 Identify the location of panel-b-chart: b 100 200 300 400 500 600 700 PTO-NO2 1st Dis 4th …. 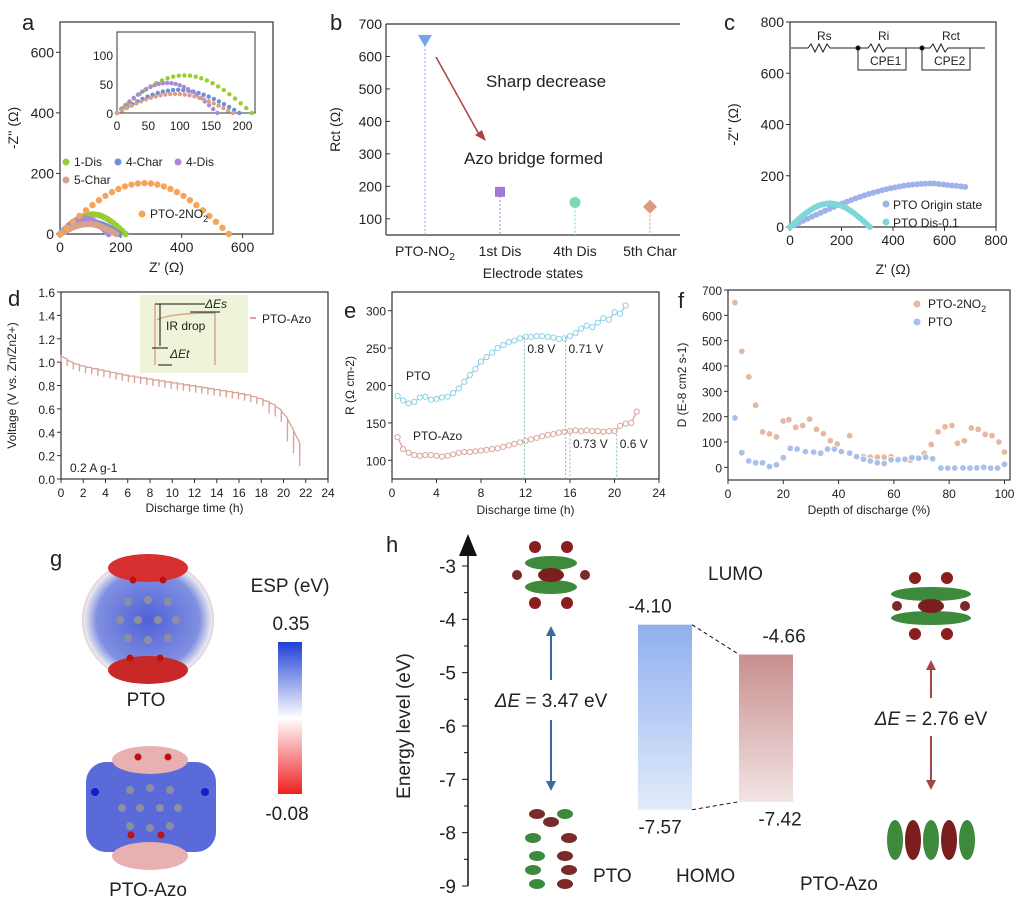
(503, 145).